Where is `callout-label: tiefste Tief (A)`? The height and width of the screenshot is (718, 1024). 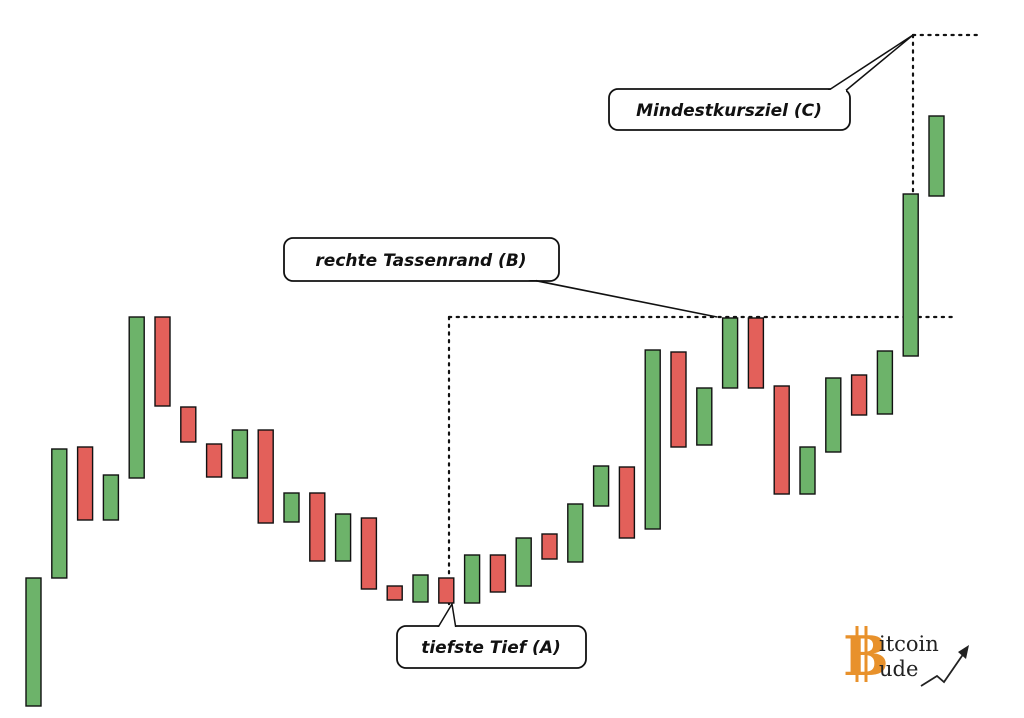
callout-label: tiefste Tief (A) is located at coordinates (491, 648).